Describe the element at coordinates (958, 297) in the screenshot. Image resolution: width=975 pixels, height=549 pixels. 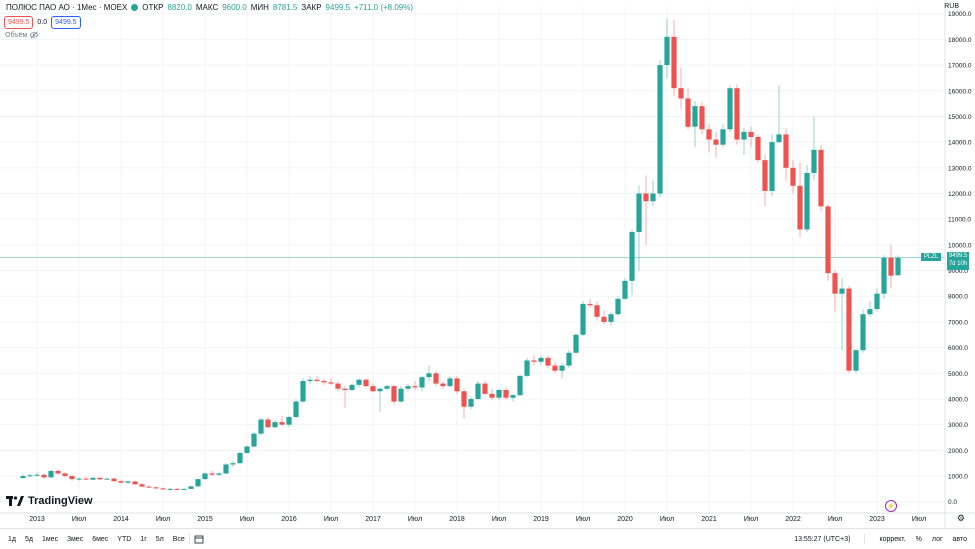
I see `y-tick-label: 8000.0` at that location.